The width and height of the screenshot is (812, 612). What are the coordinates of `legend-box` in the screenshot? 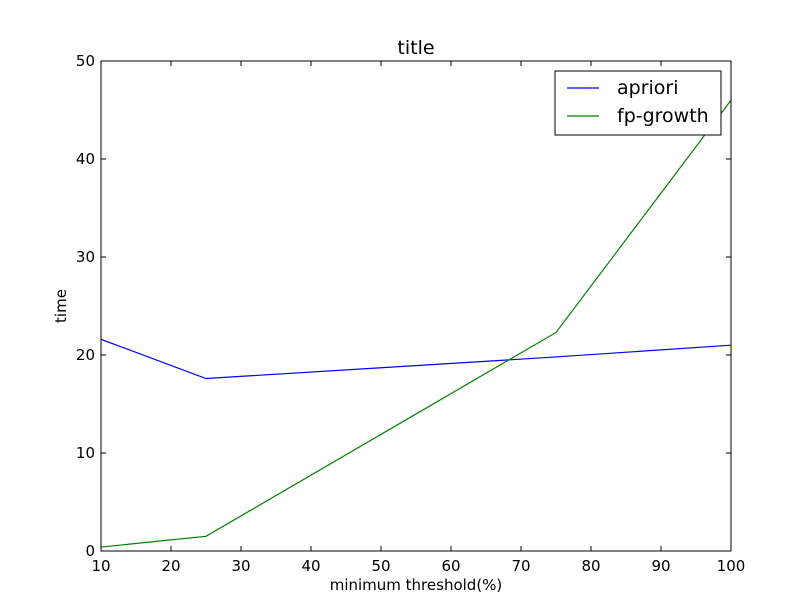 It's located at (638, 103).